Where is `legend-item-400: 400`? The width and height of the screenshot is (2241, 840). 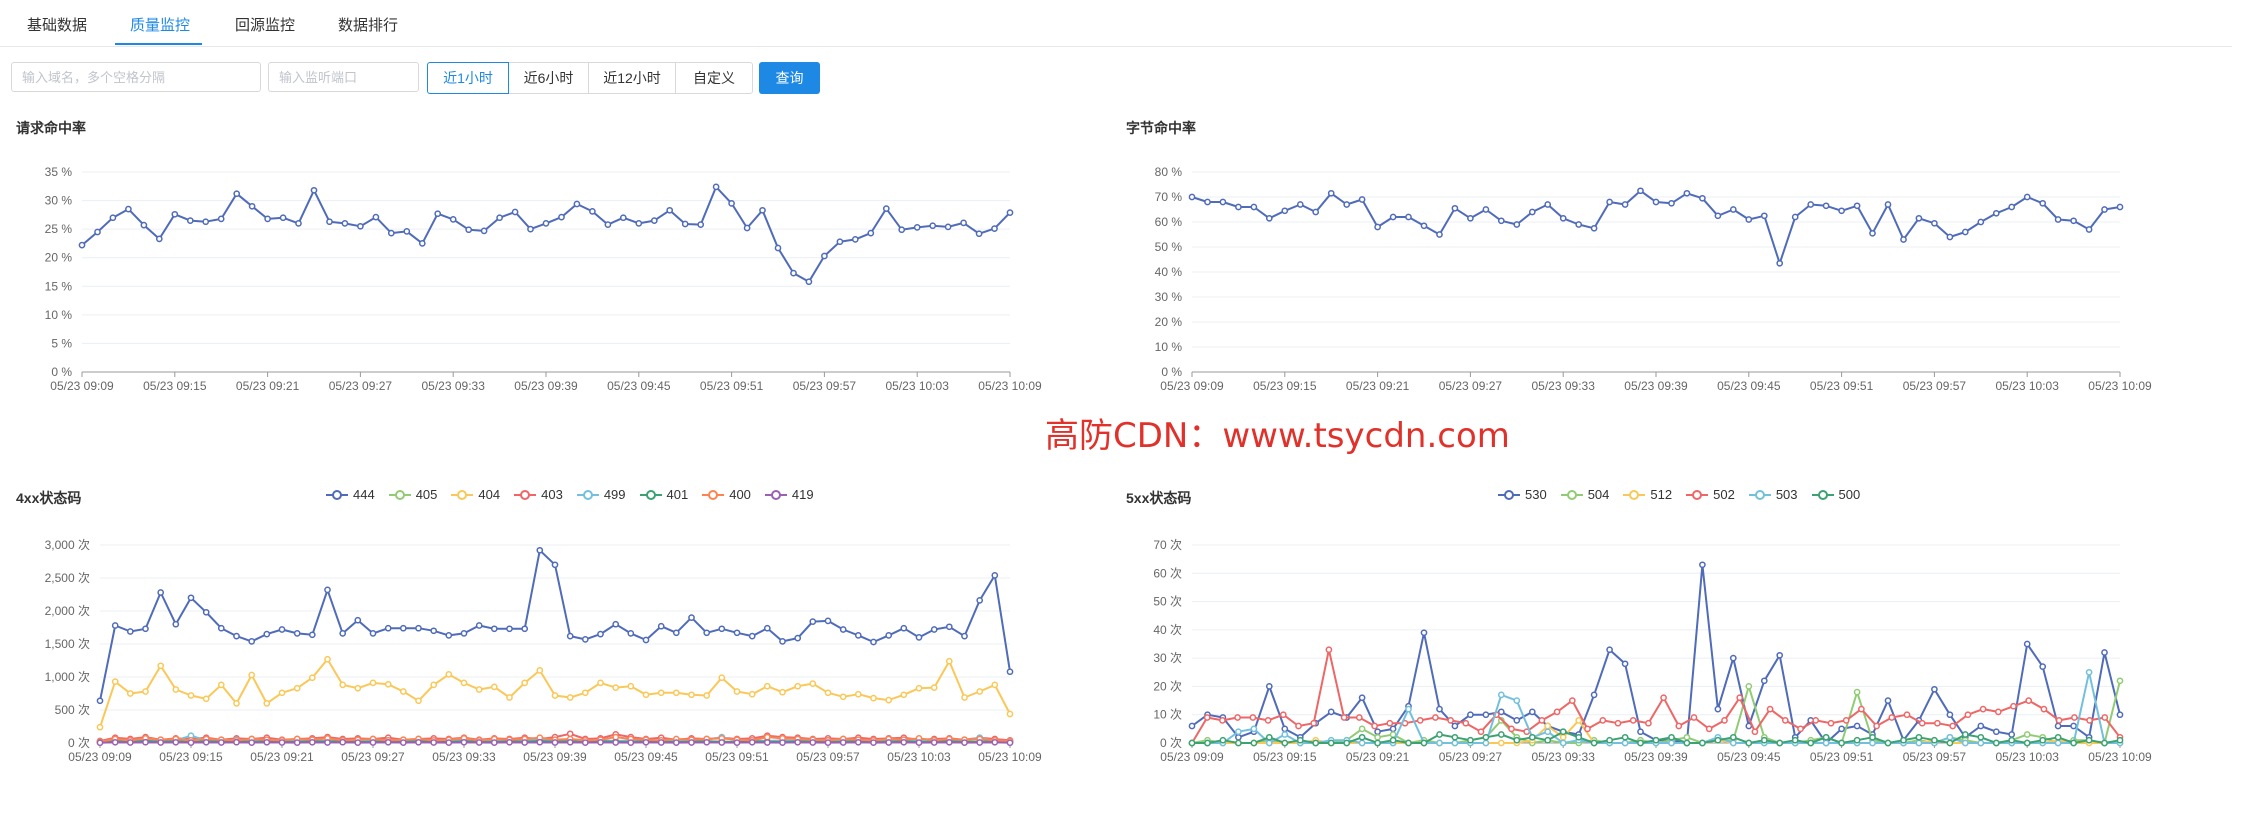 legend-item-400: 400 is located at coordinates (726, 494).